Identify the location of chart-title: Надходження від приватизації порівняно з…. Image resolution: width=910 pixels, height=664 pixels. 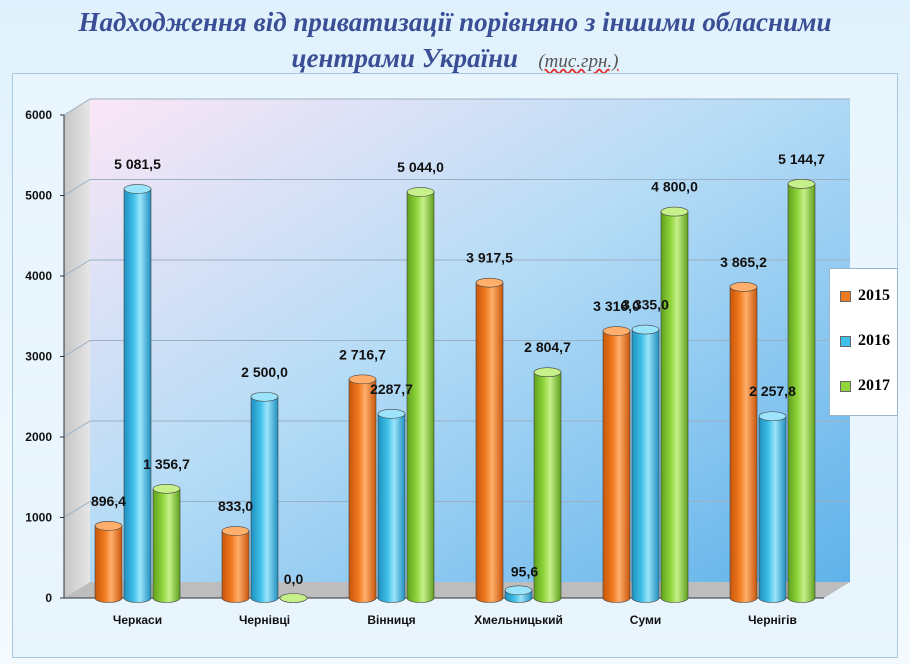
(455, 42).